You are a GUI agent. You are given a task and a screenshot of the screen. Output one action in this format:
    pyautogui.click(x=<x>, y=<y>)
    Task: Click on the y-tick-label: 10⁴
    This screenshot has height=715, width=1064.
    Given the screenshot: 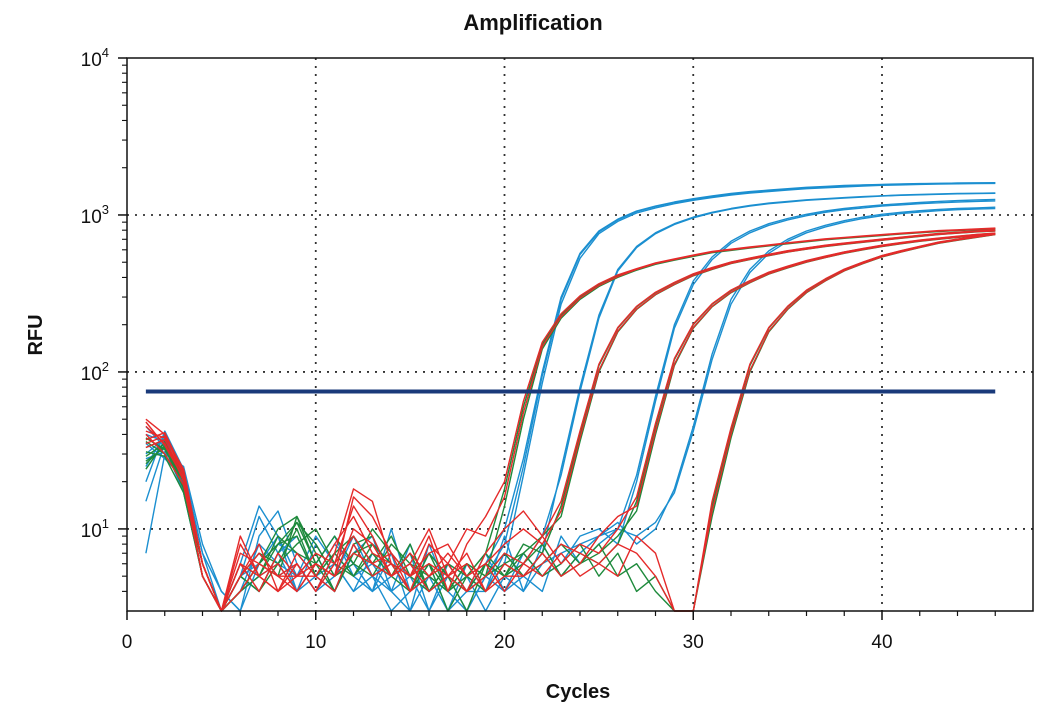 What is the action you would take?
    pyautogui.click(x=95, y=58)
    